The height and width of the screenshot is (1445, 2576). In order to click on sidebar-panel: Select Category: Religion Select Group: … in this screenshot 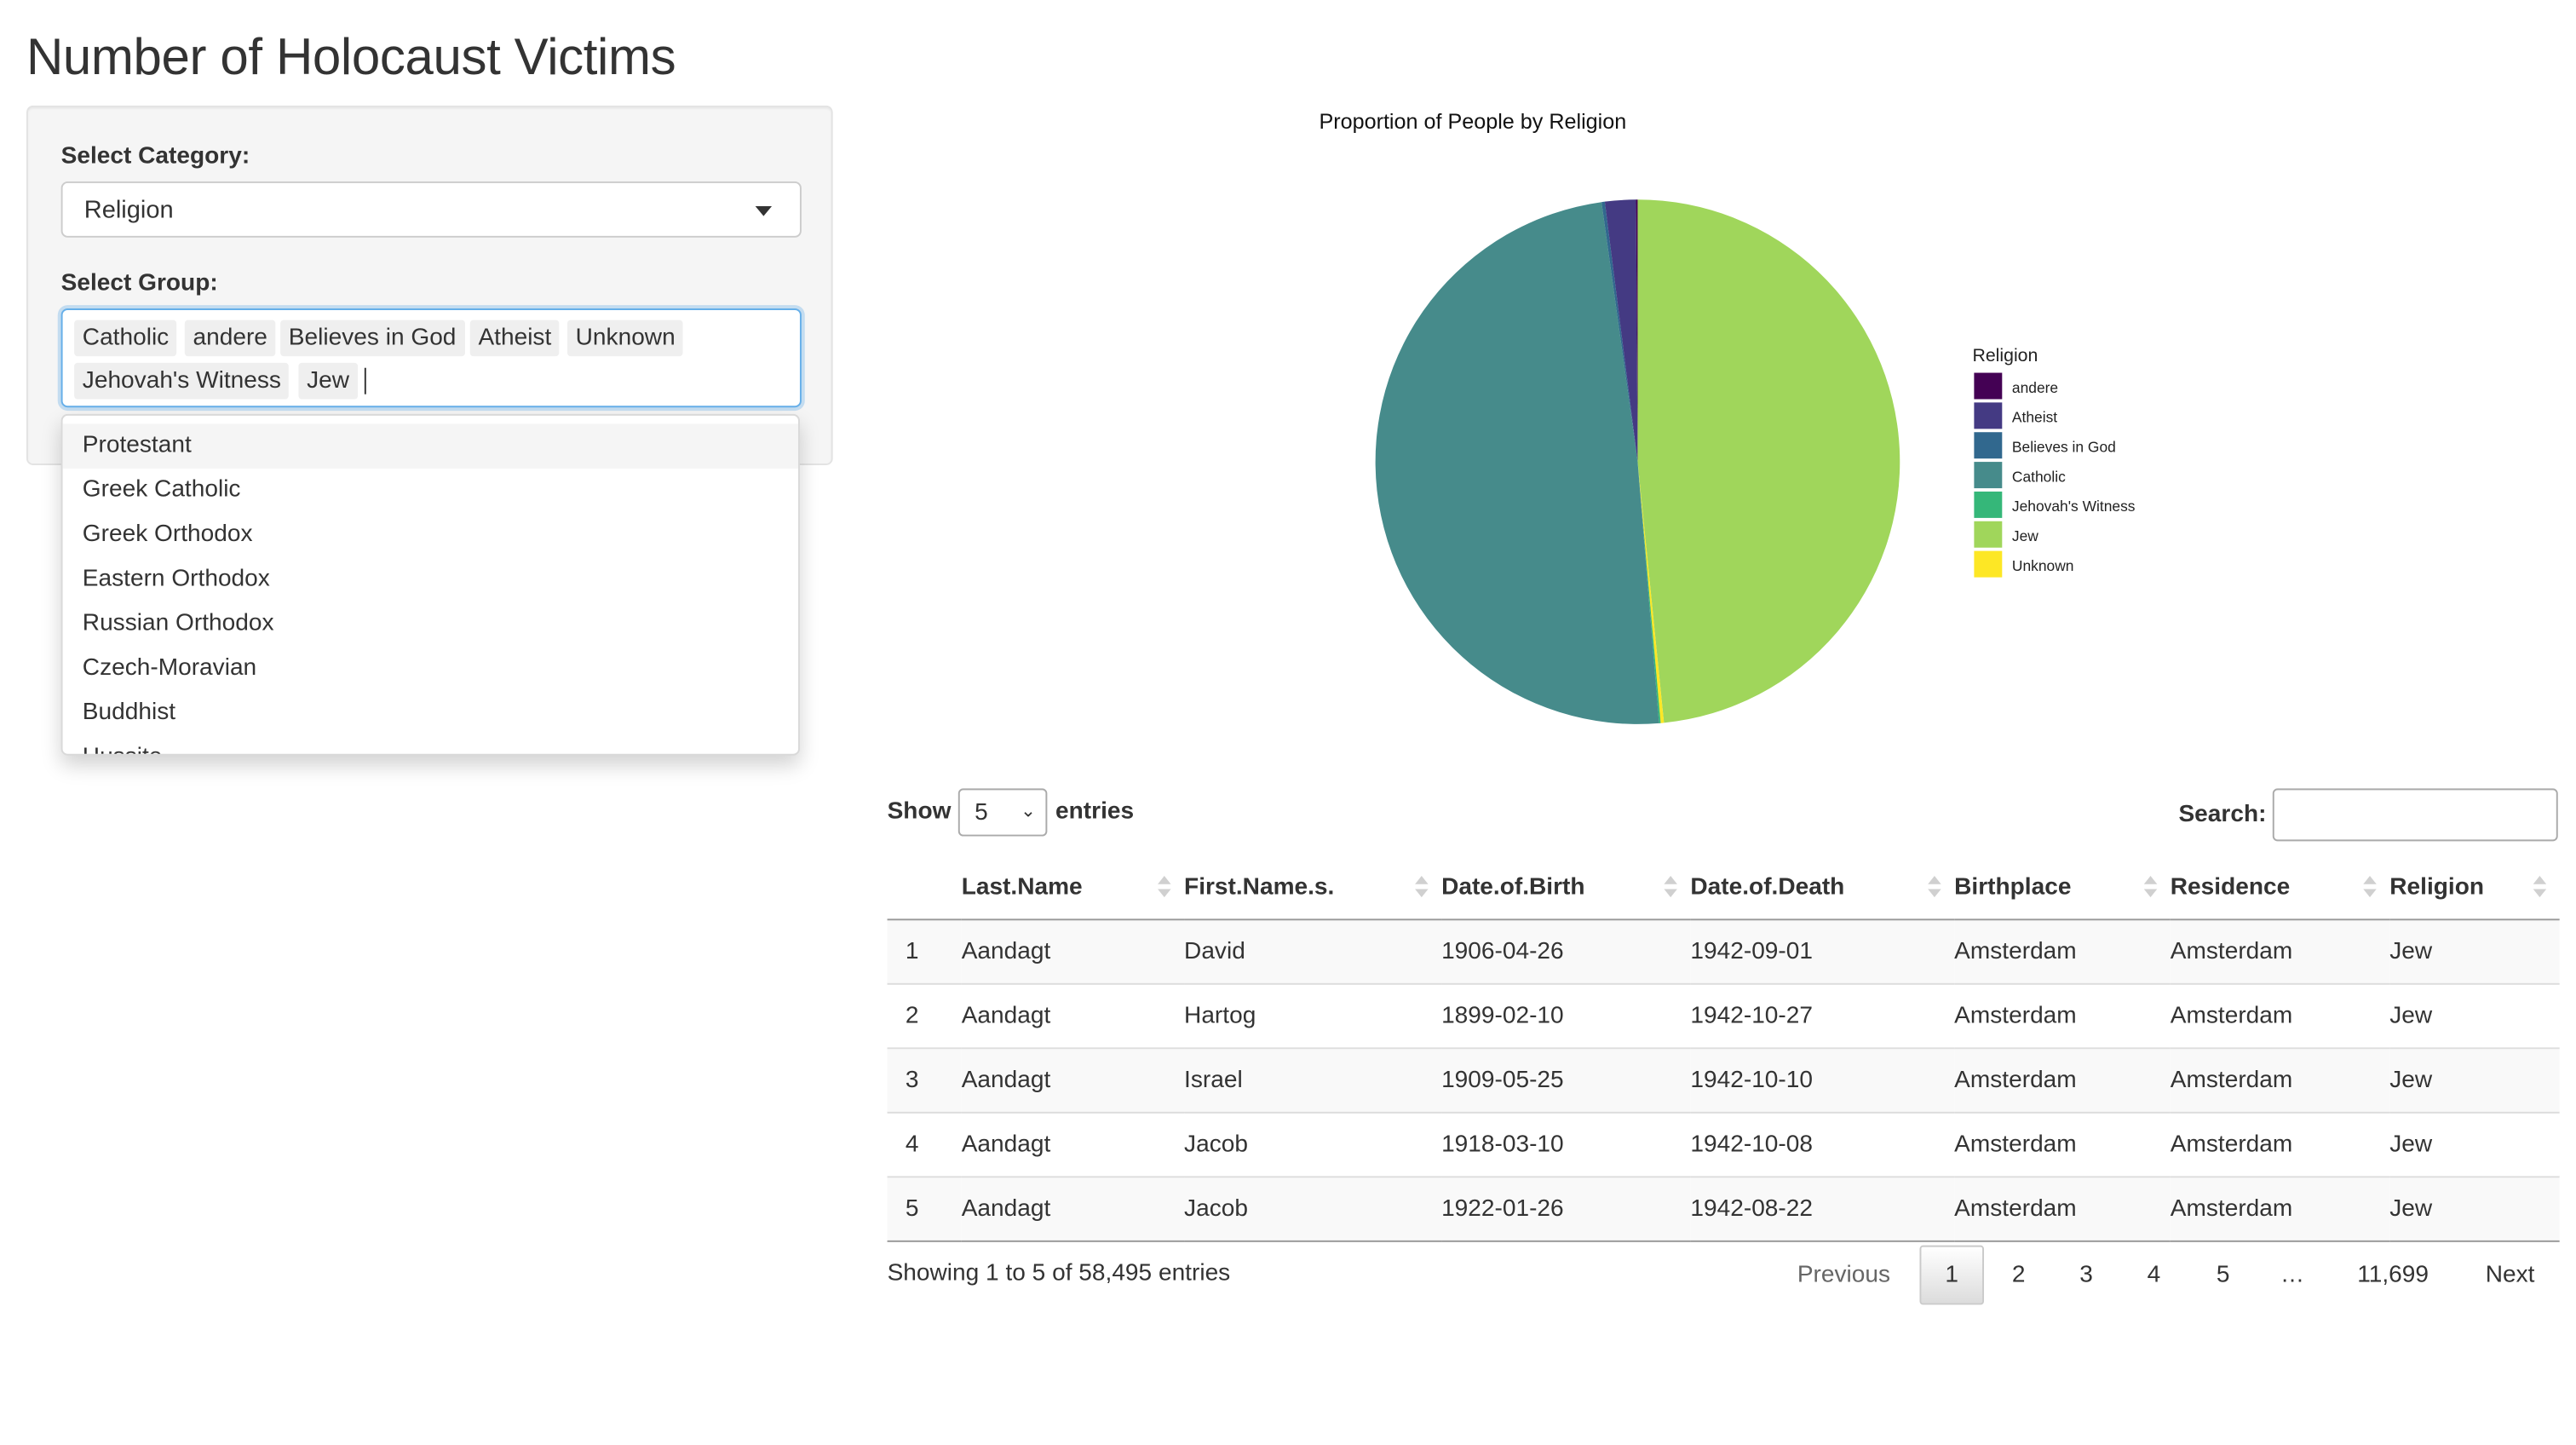, I will do `click(429, 285)`.